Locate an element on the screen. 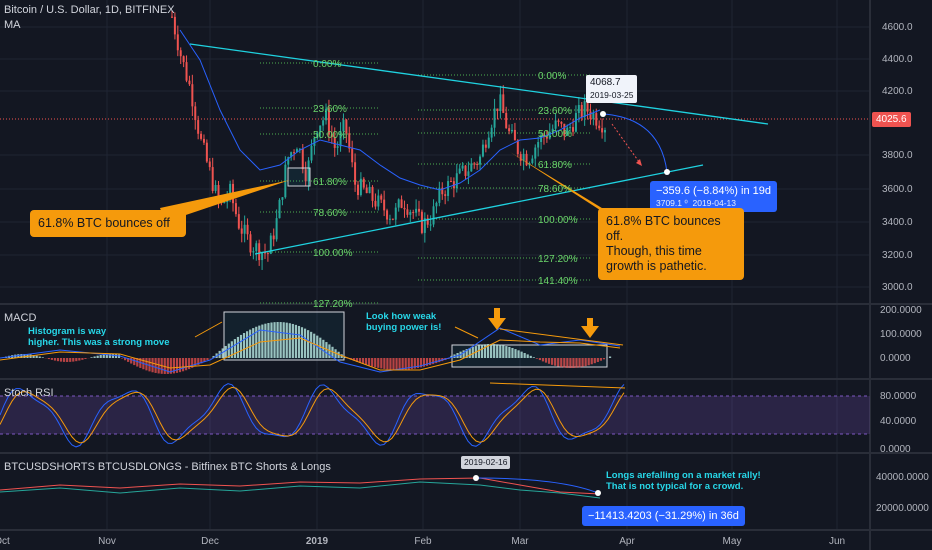  left-callout: 61.8% BTC bounces off is located at coordinates (108, 223).